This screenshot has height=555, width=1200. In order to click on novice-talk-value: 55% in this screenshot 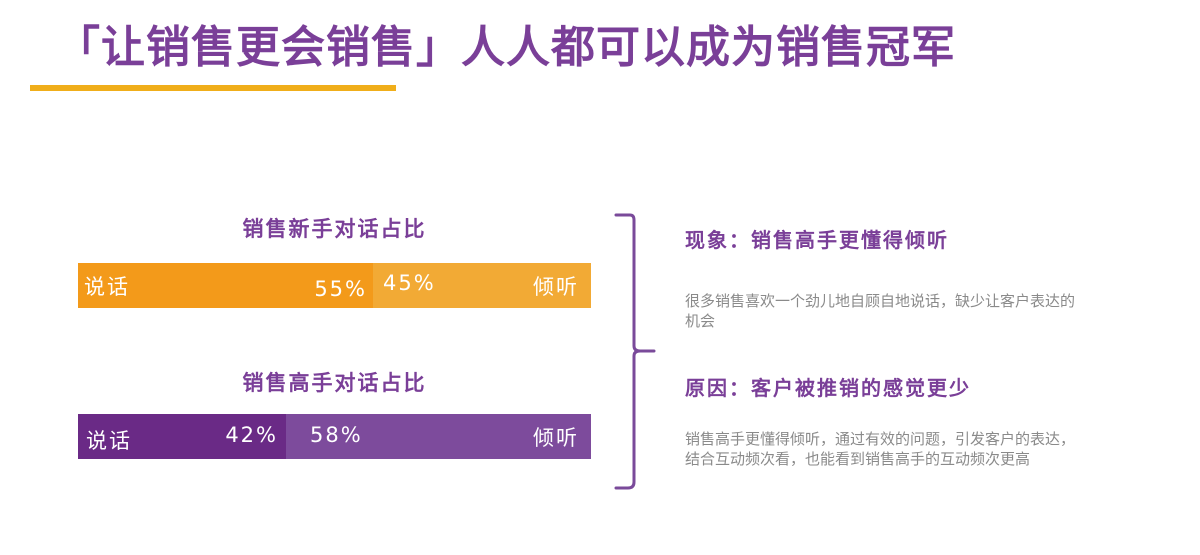, I will do `click(340, 289)`.